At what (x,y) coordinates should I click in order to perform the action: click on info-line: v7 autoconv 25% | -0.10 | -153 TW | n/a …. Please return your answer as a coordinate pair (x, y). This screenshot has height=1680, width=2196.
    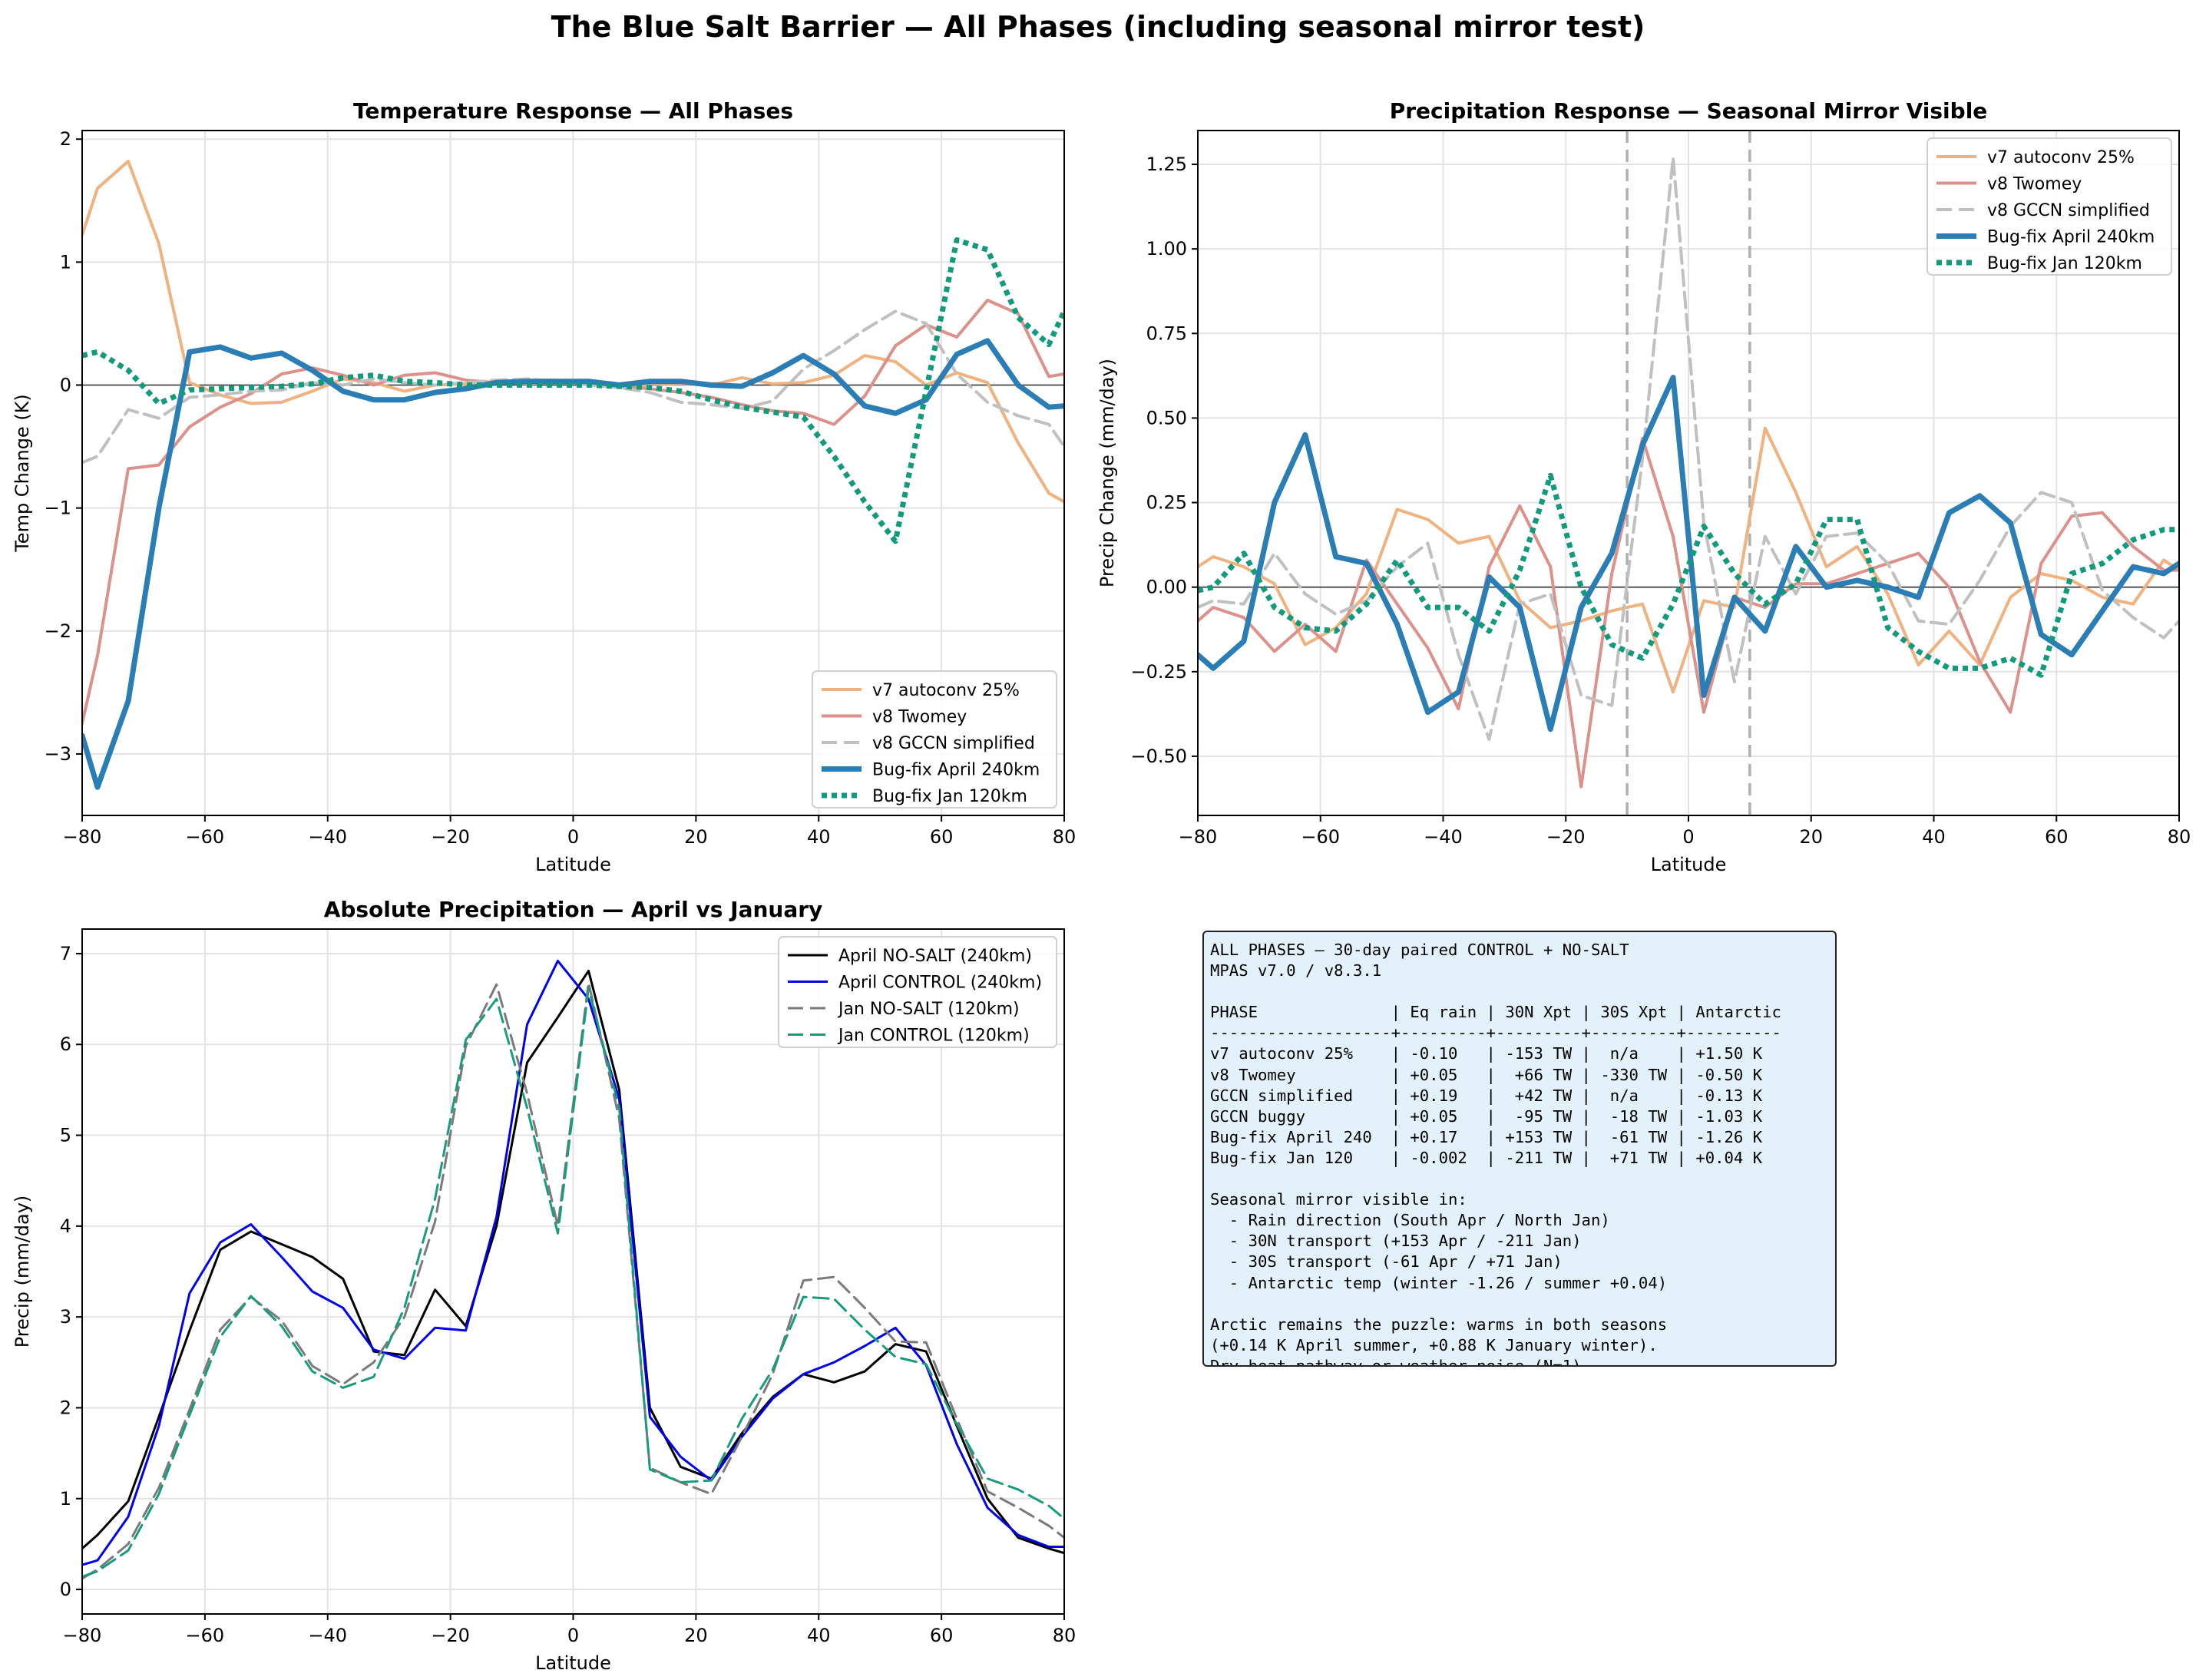
    Looking at the image, I should click on (1486, 1053).